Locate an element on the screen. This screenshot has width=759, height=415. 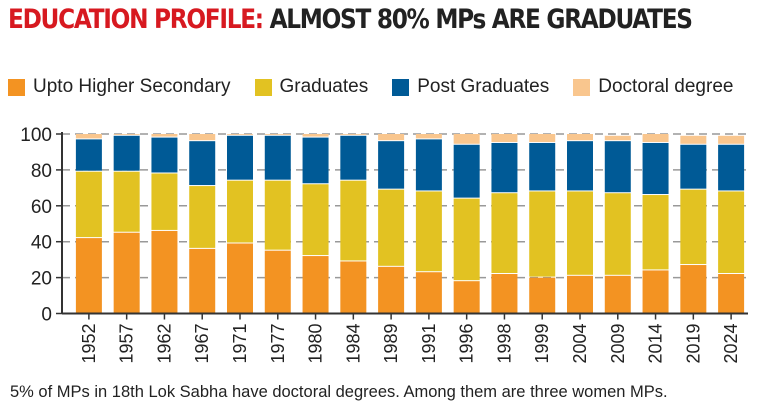
legend-item-1: Graduates is located at coordinates (311, 87).